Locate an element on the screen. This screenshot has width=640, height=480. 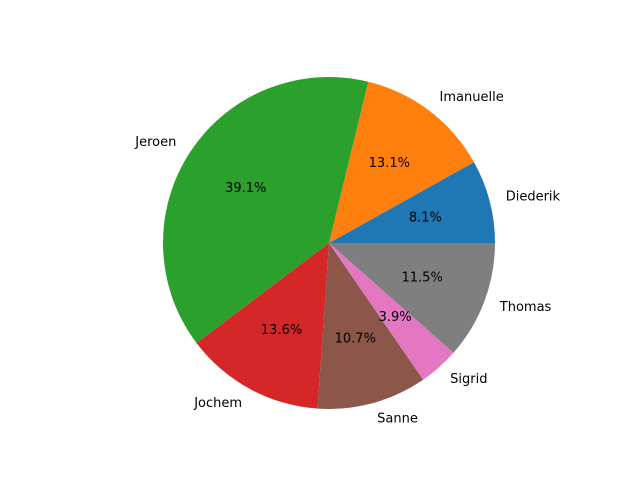
slice-label-diederik: Diederik is located at coordinates (533, 197).